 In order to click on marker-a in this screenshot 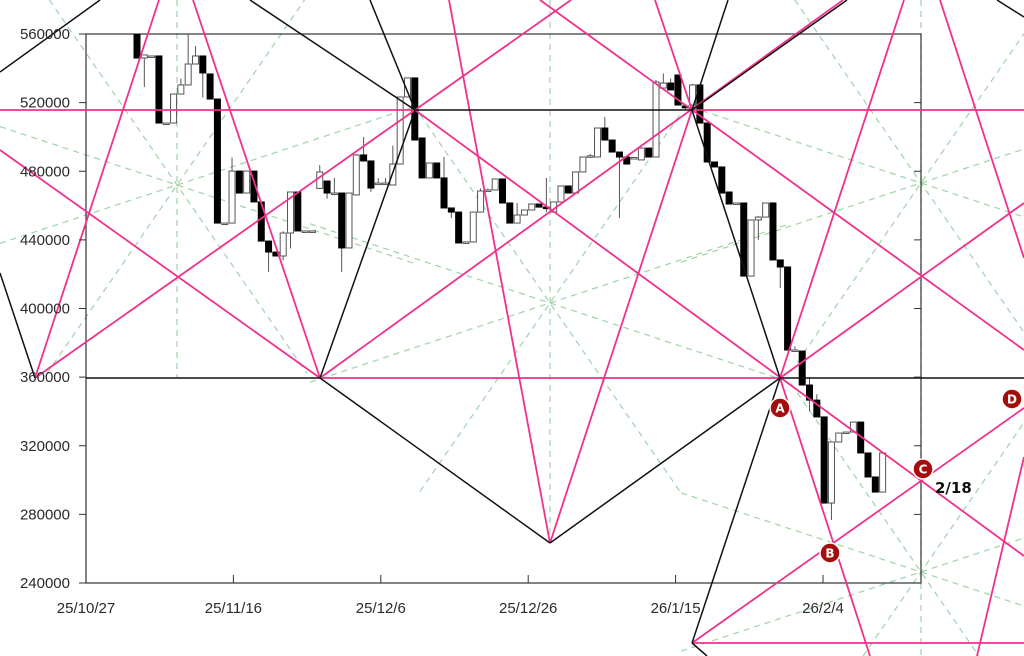, I will do `click(780, 408)`.